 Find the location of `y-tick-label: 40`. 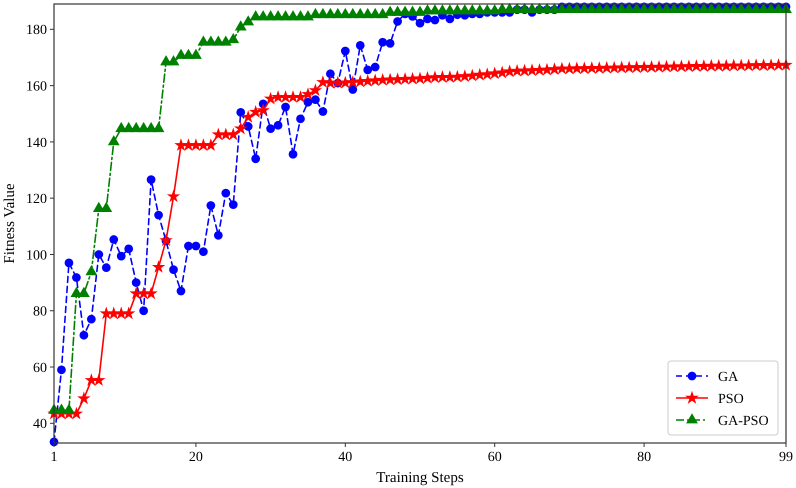

y-tick-label: 40 is located at coordinates (40, 424).